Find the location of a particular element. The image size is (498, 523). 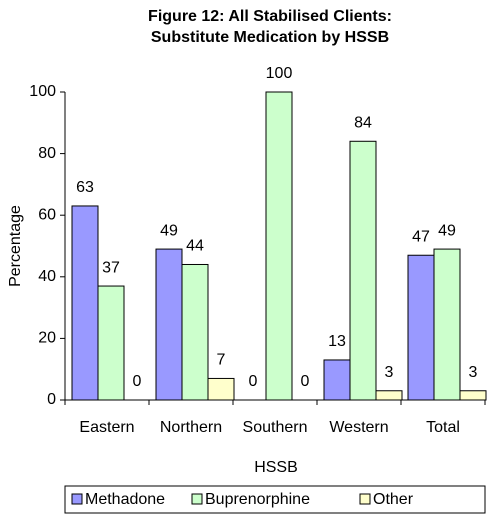

chart-title: Figure 12: All Stabilised Clients: is located at coordinates (270, 16).